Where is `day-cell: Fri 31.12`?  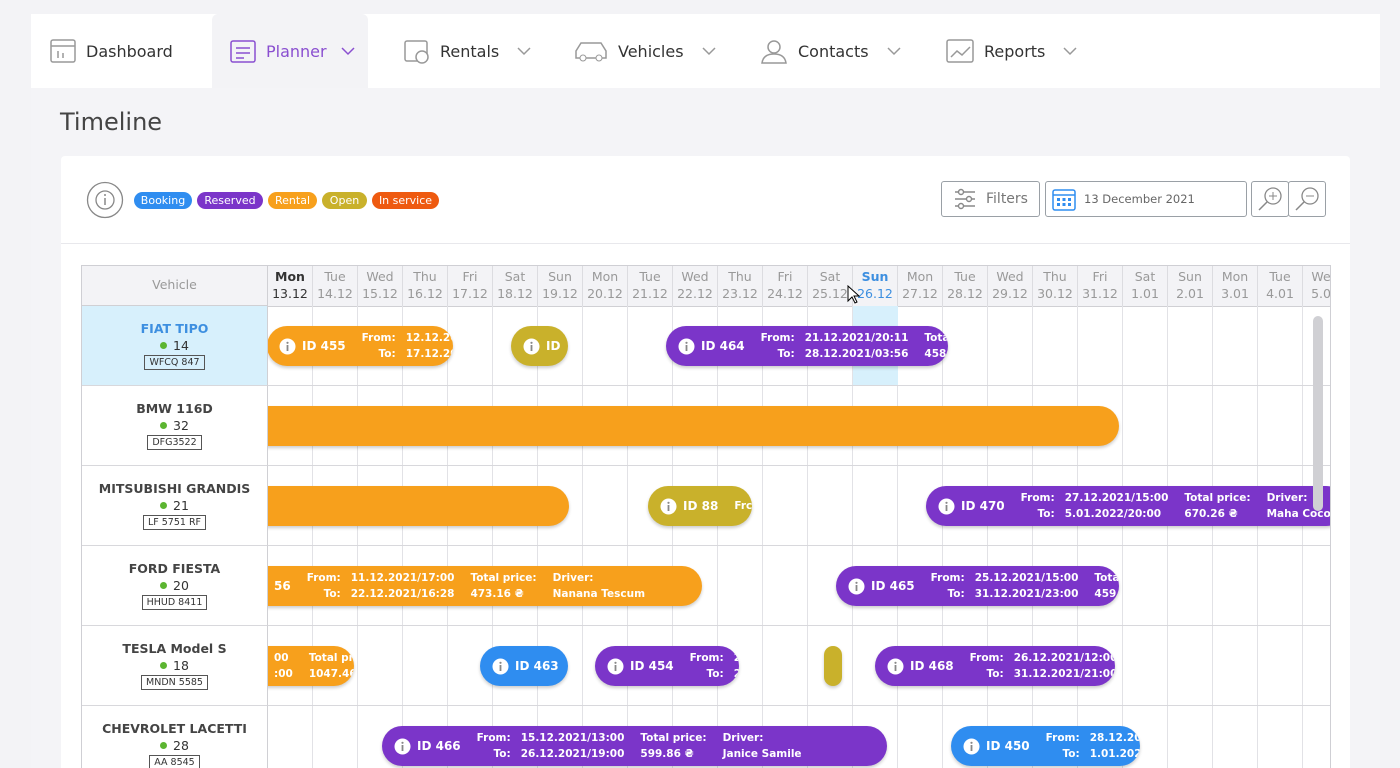 day-cell: Fri 31.12 is located at coordinates (1100, 286).